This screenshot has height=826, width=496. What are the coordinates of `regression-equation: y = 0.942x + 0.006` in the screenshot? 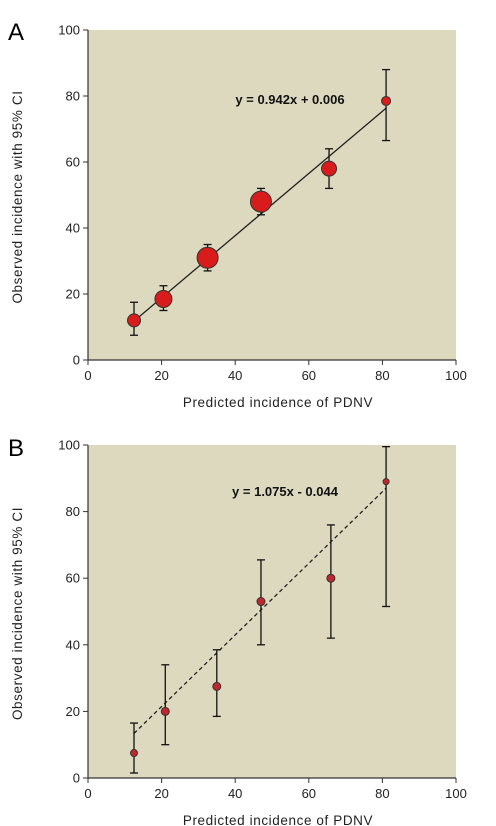 It's located at (289, 99).